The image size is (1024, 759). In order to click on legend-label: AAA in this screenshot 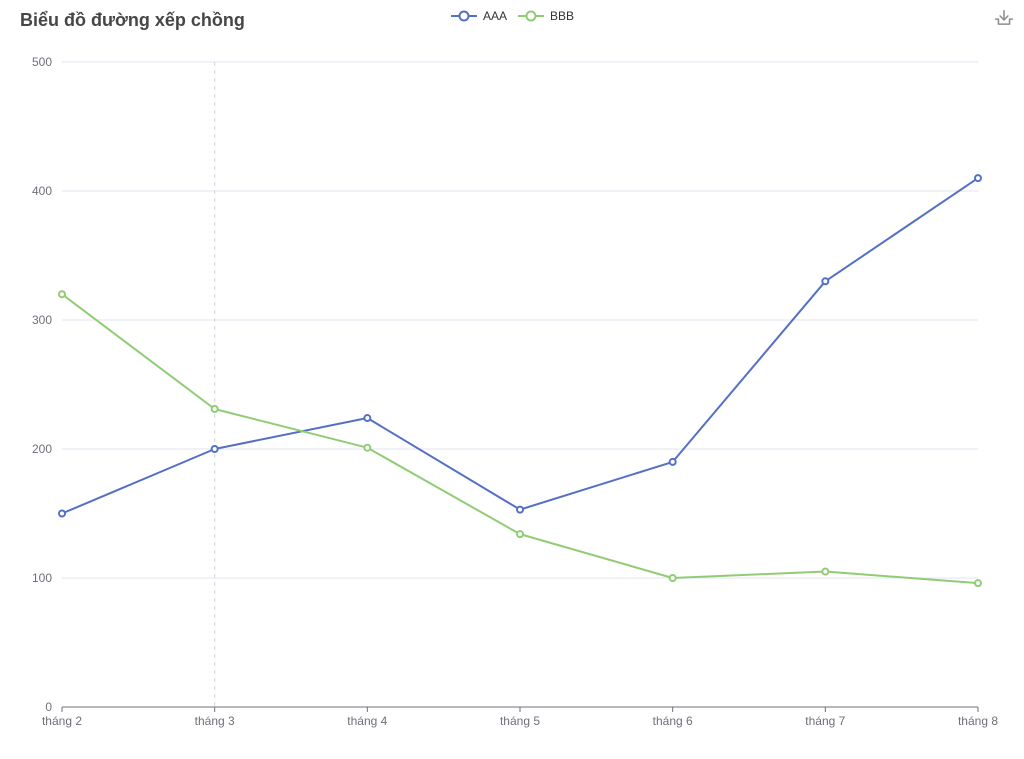, I will do `click(494, 16)`.